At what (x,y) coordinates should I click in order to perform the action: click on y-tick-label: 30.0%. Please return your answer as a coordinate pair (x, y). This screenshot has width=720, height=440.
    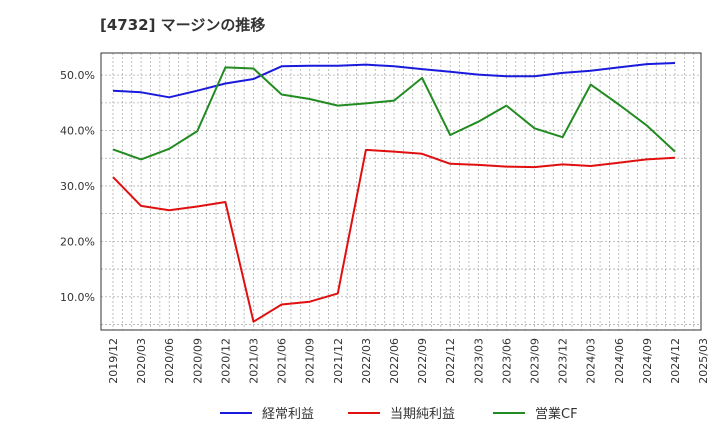
    Looking at the image, I should click on (77, 186).